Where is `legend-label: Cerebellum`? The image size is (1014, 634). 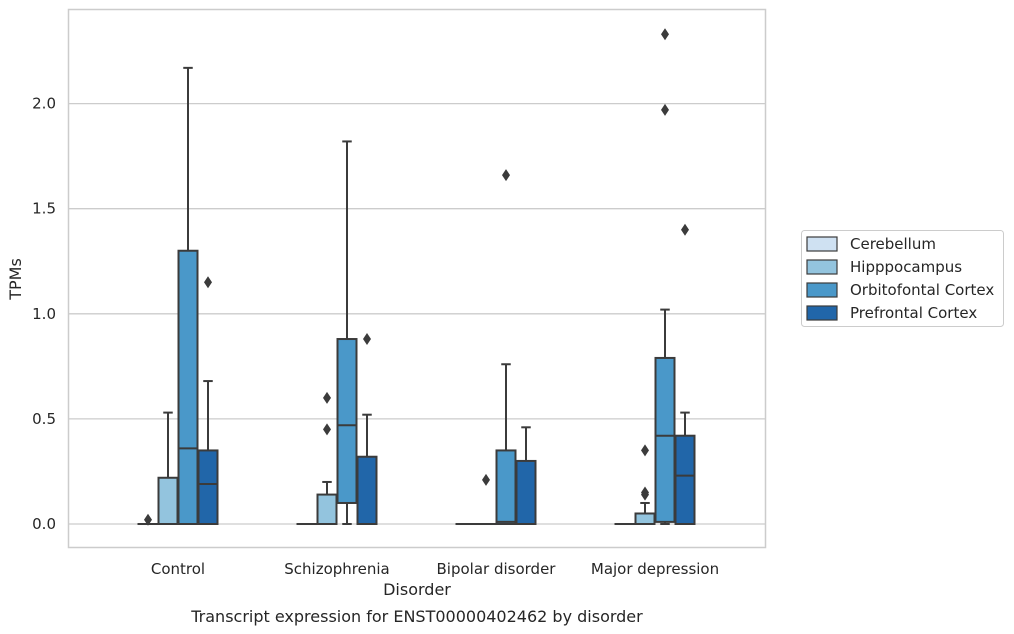
legend-label: Cerebellum is located at coordinates (893, 244).